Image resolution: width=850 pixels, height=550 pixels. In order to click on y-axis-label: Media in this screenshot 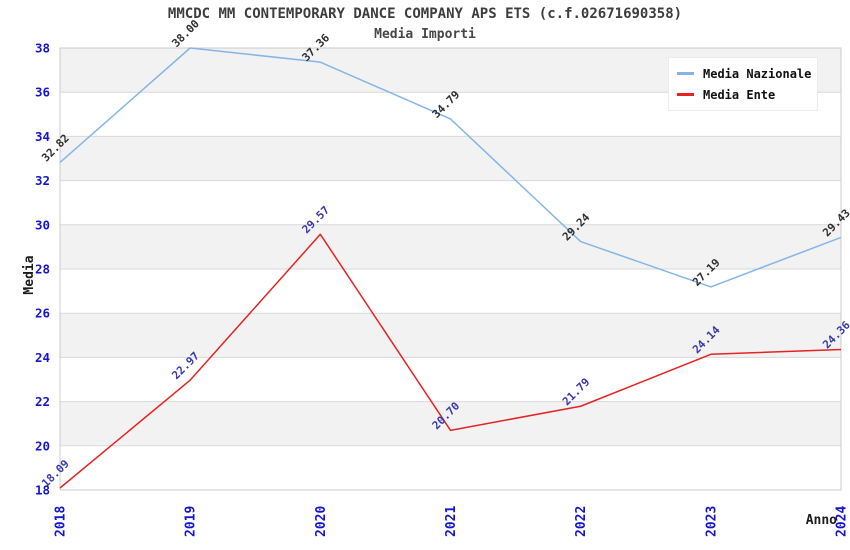, I will do `click(29, 274)`.